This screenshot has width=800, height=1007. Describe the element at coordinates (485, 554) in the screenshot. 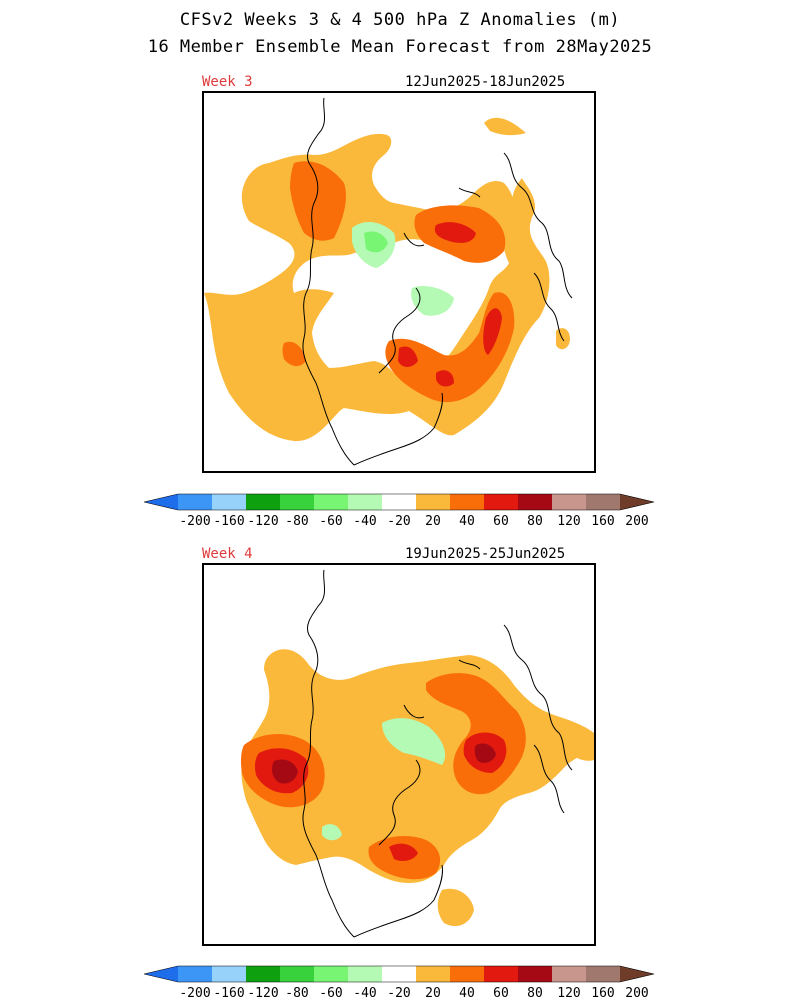

I see `week4-date-range: 19Jun2025-25Jun2025` at that location.